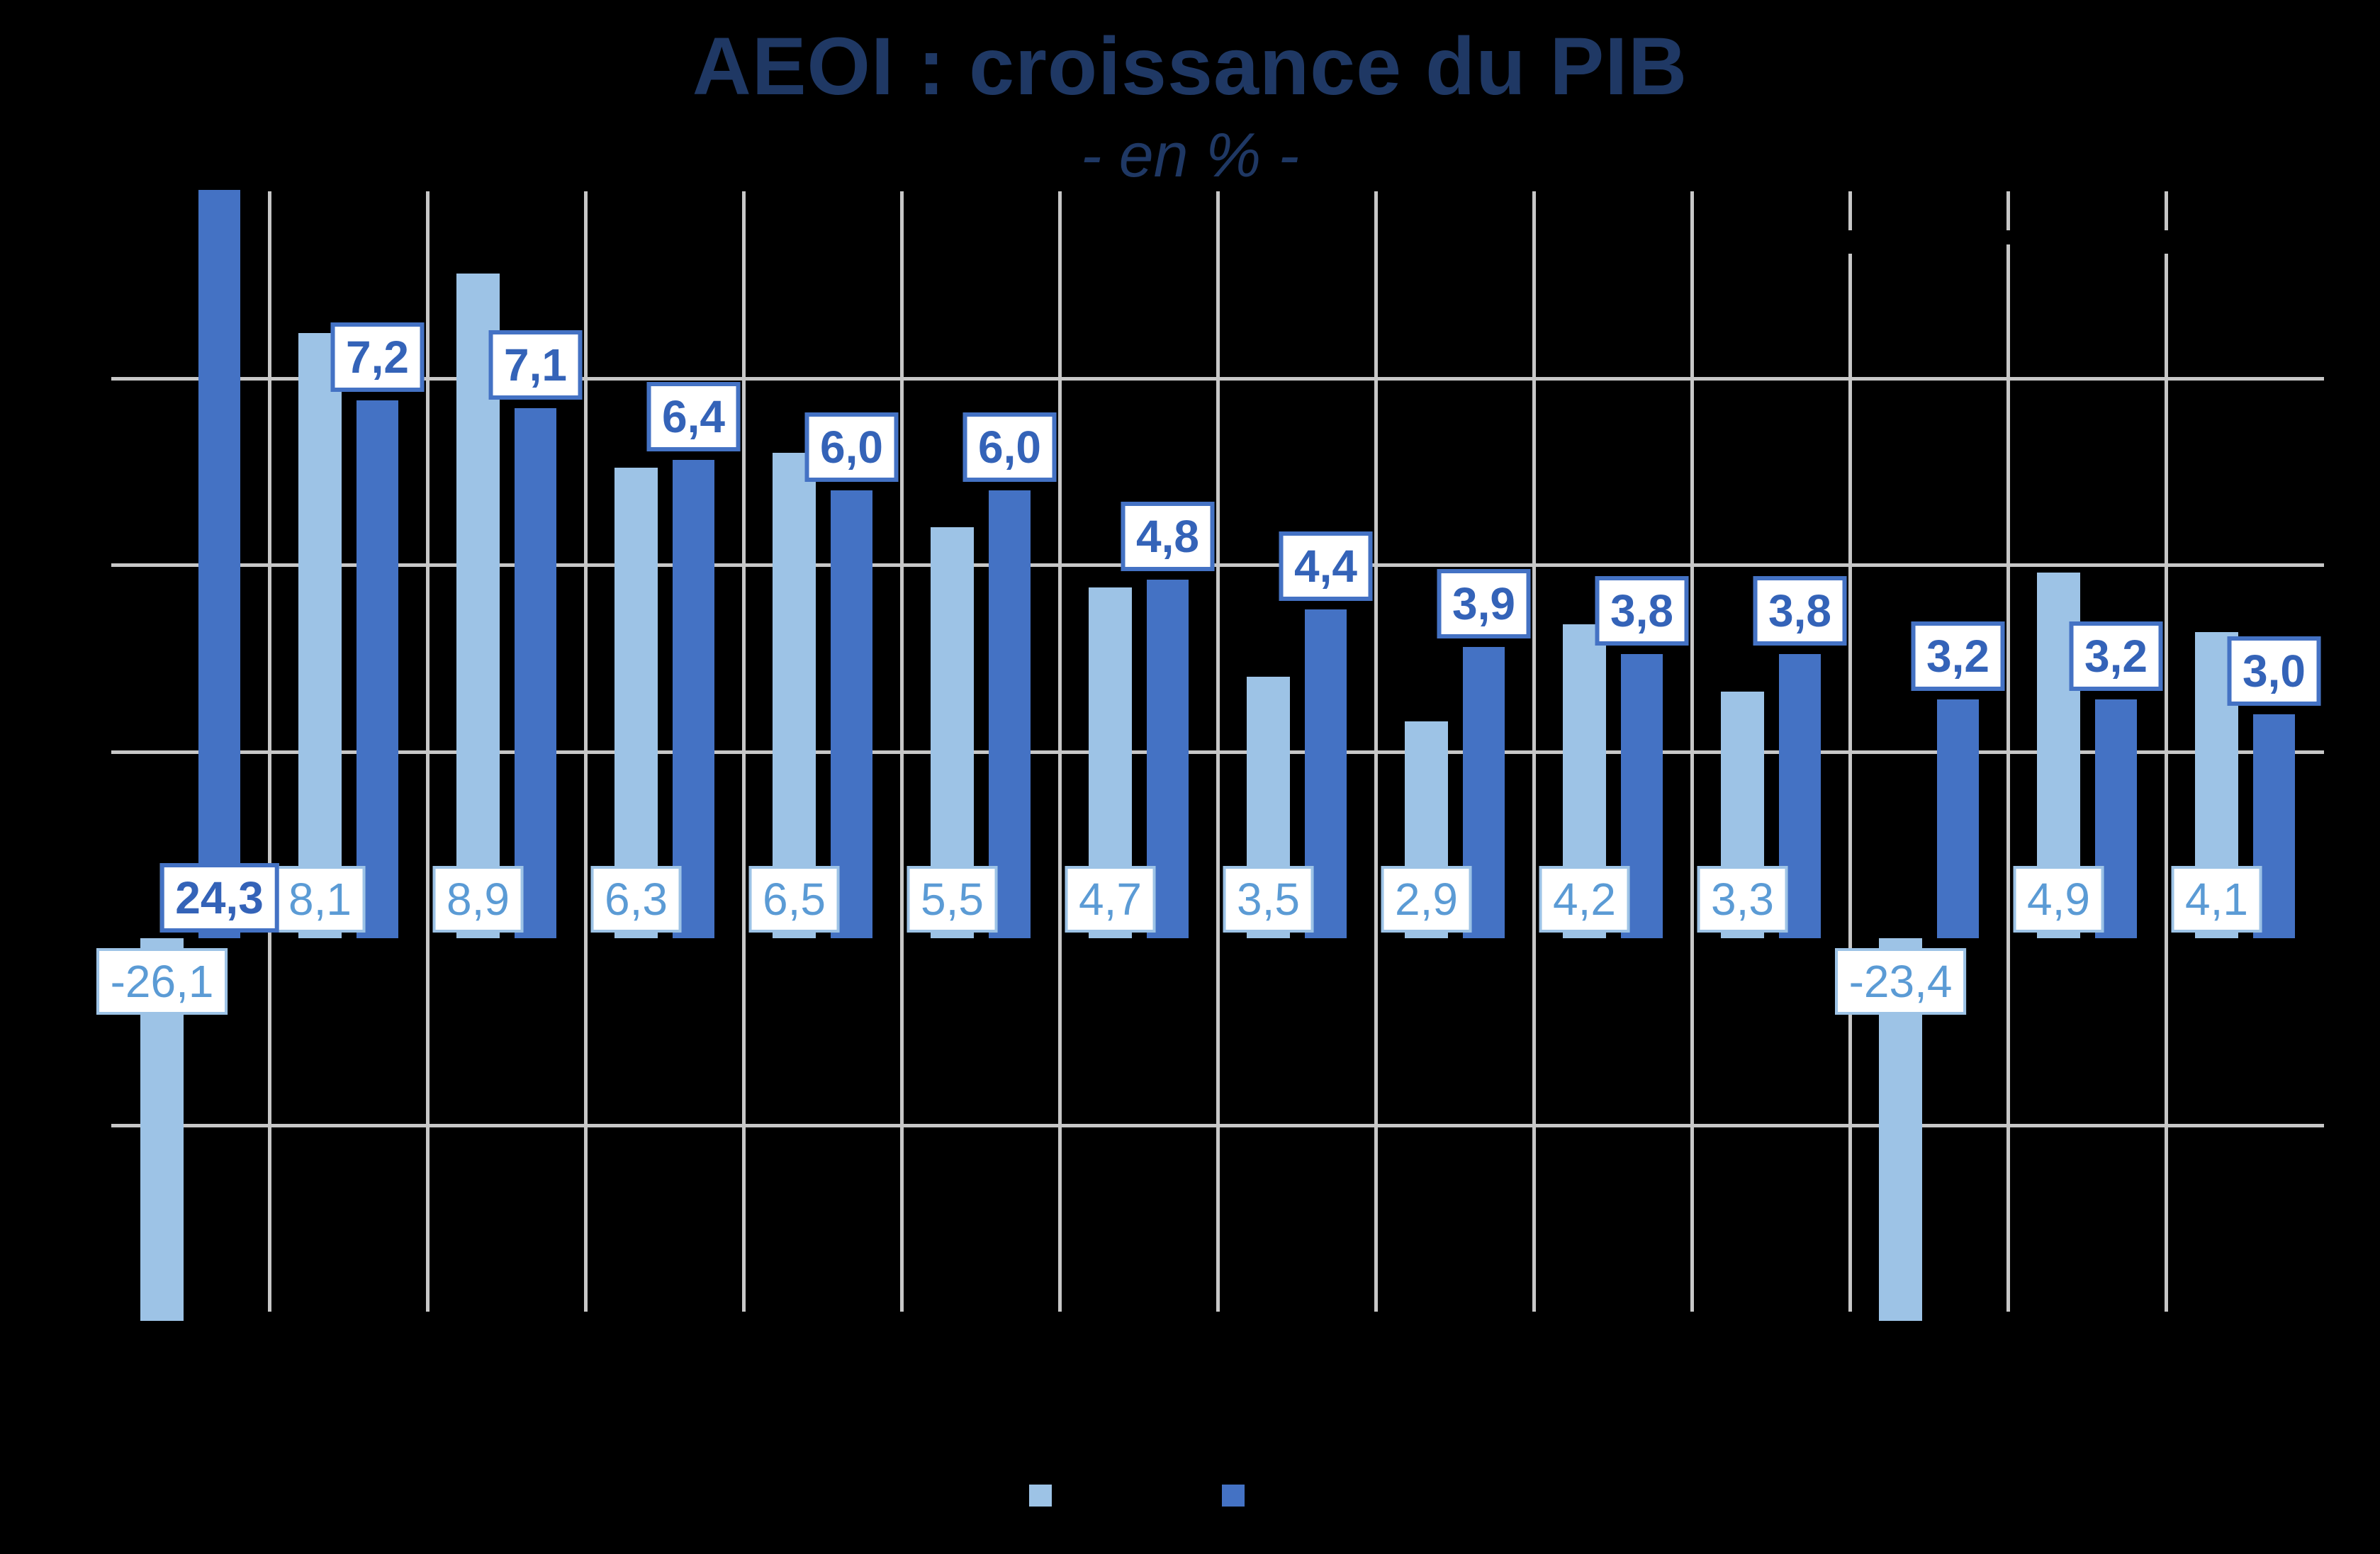 This screenshot has height=1554, width=2380. I want to click on data-label-light-6: 5,5, so click(952, 900).